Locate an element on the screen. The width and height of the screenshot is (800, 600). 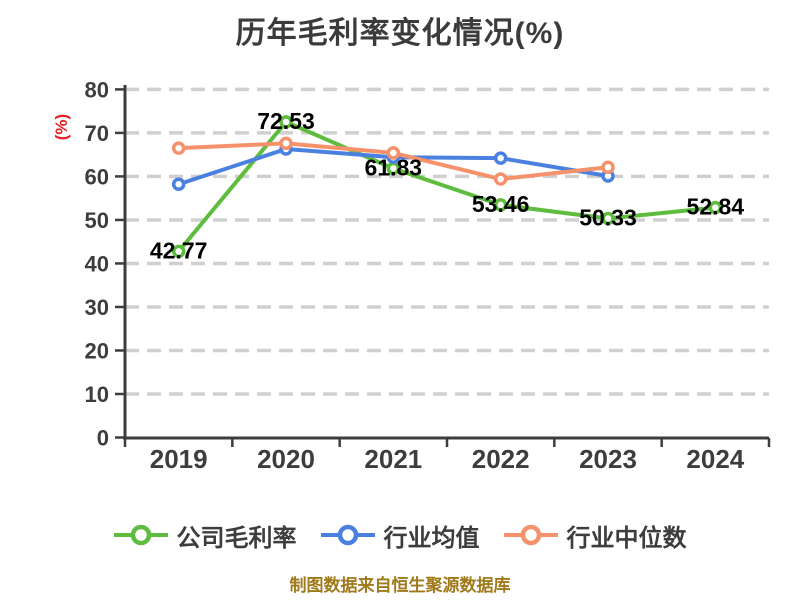
legend: 公司毛利率 行业均值 行业中位数 is located at coordinates (400, 535).